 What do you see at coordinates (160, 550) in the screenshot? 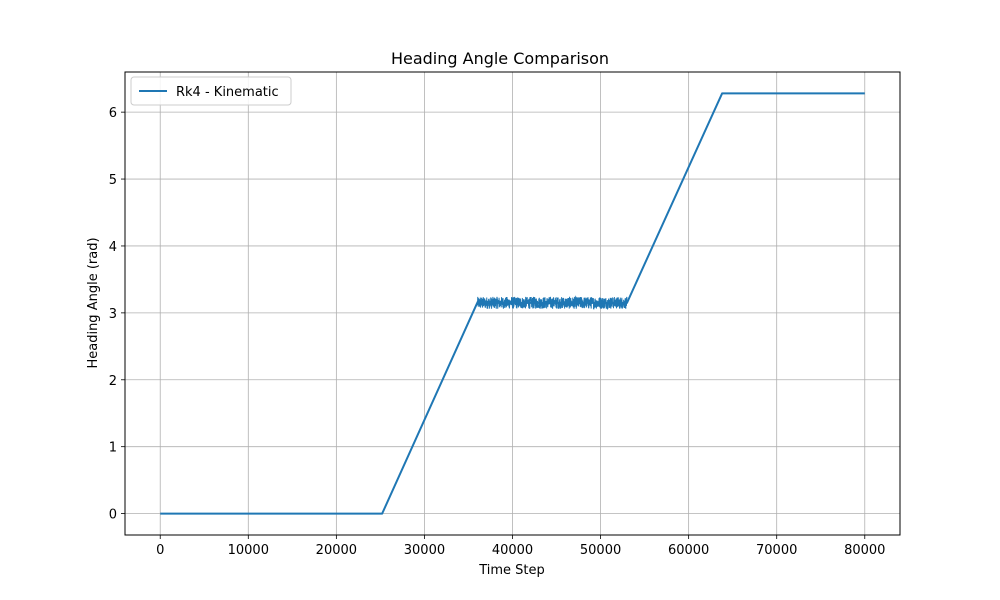
I see `x-tick-label: 0` at bounding box center [160, 550].